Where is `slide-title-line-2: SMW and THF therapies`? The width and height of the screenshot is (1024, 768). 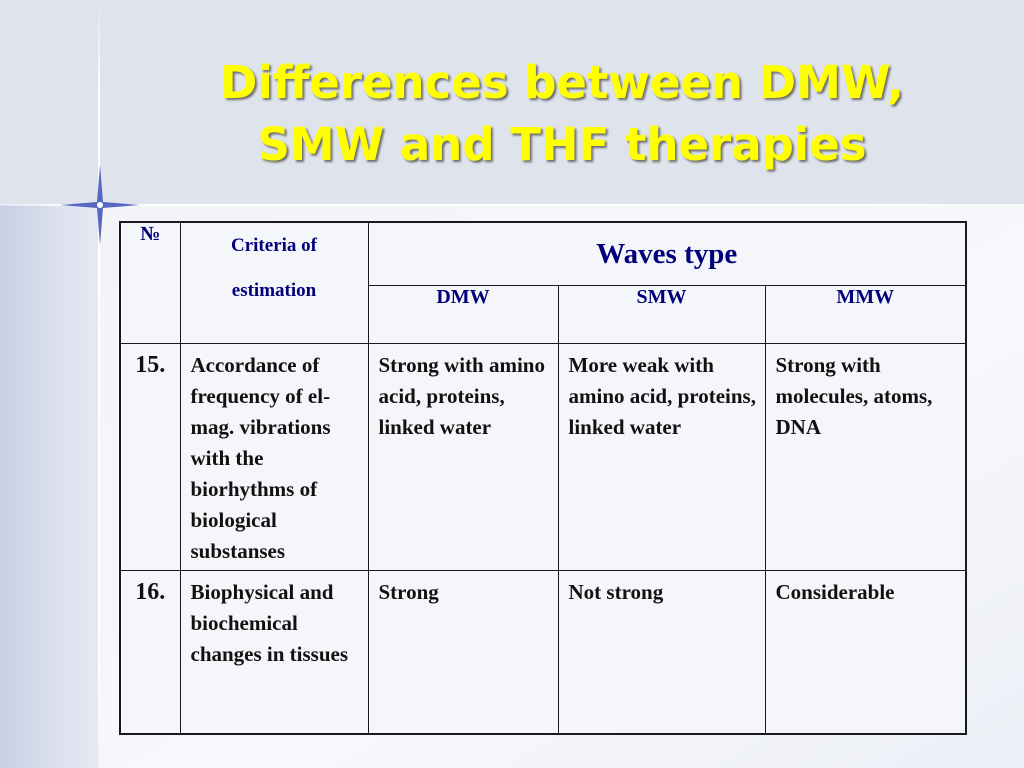
slide-title-line-2: SMW and THF therapies is located at coordinates (562, 144).